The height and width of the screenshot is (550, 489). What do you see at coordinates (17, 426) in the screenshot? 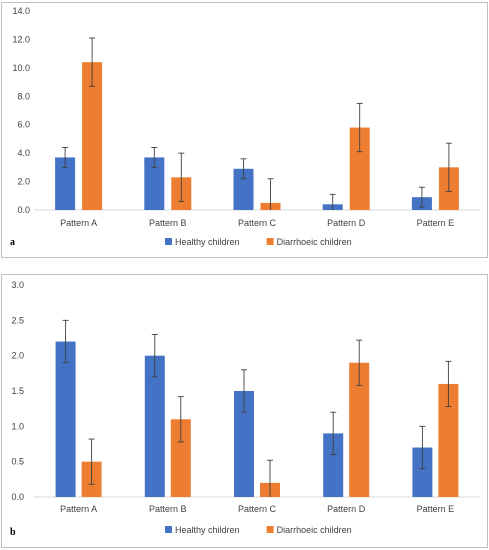
I see `y-tick-label: 1.0` at bounding box center [17, 426].